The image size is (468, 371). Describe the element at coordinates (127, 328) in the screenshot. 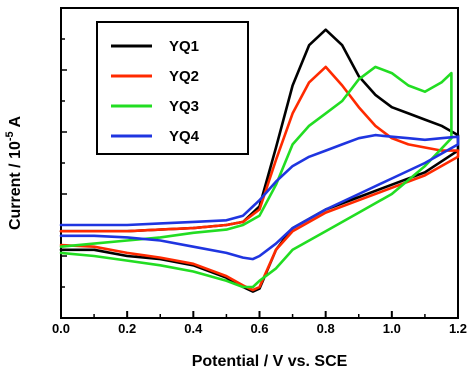

I see `x-tick-label: 0.2` at that location.